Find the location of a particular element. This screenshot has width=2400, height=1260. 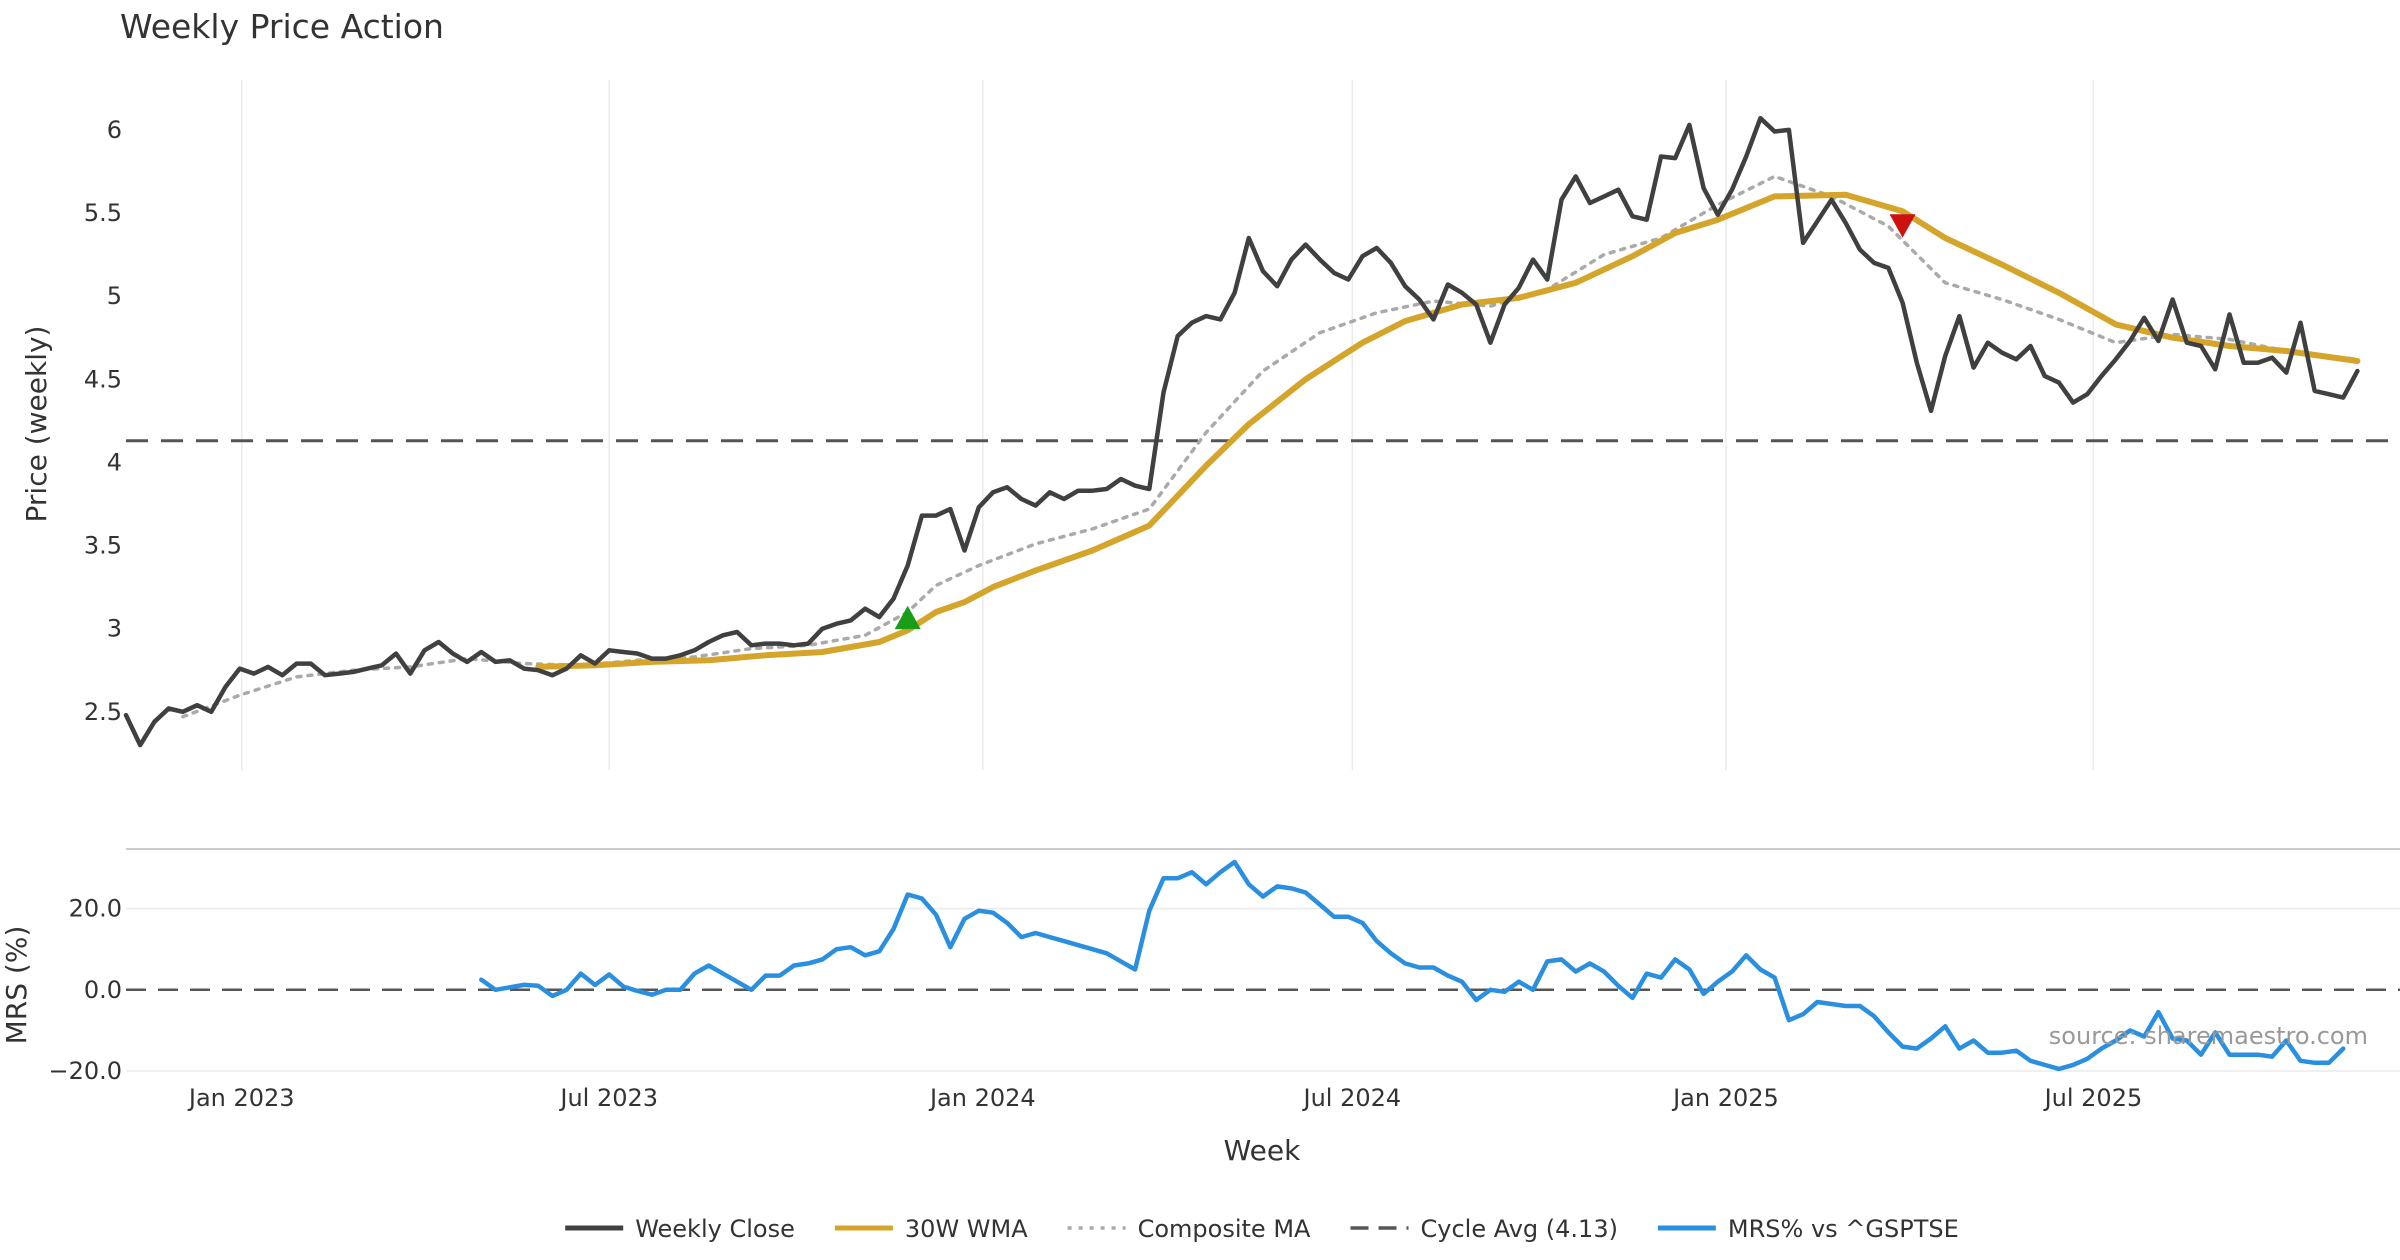

legend-item: Weekly Close is located at coordinates (680, 1229).